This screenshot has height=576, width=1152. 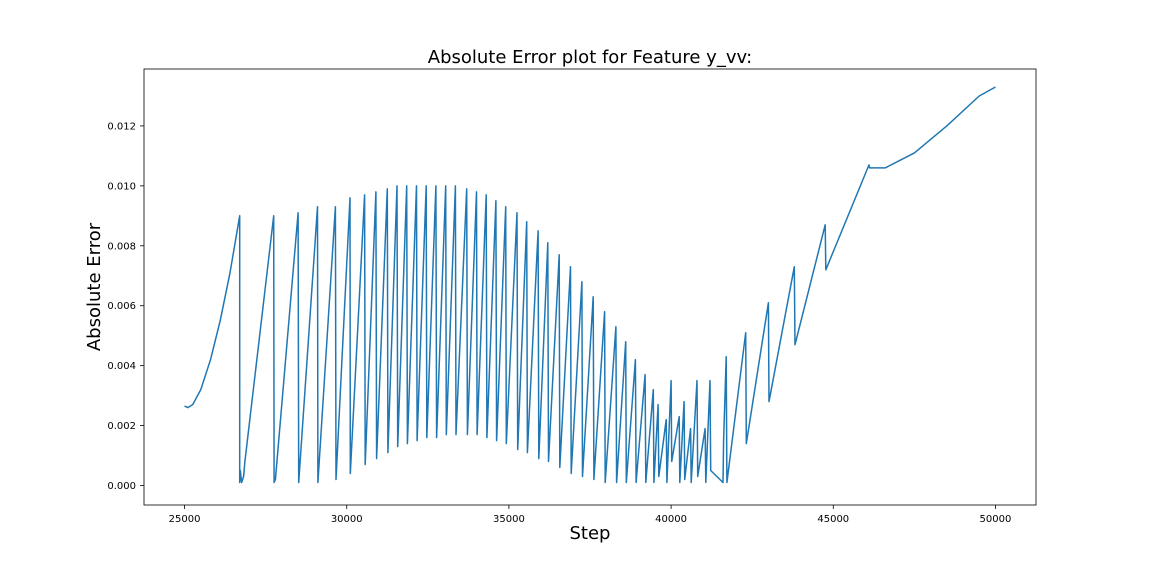 What do you see at coordinates (590, 515) in the screenshot?
I see `x-axis: 25000 30000 35000 40000 45000 50000` at bounding box center [590, 515].